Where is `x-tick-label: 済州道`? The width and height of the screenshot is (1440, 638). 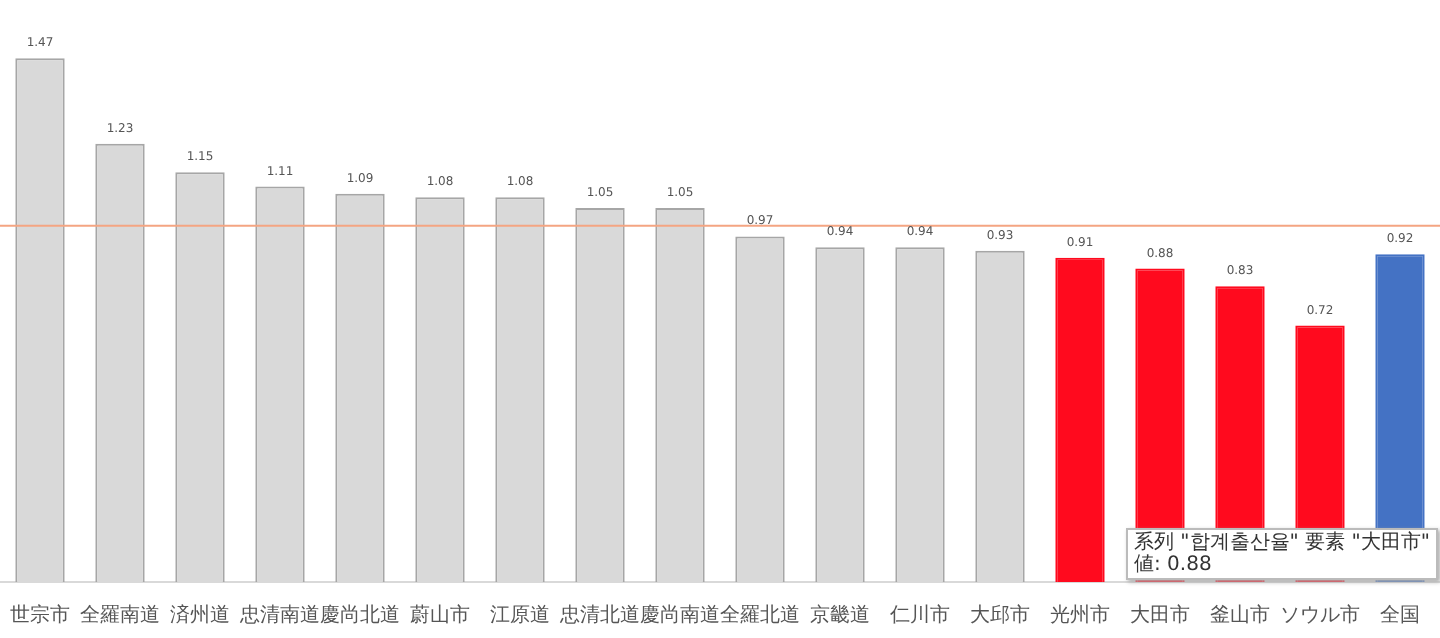 x-tick-label: 済州道 is located at coordinates (200, 615).